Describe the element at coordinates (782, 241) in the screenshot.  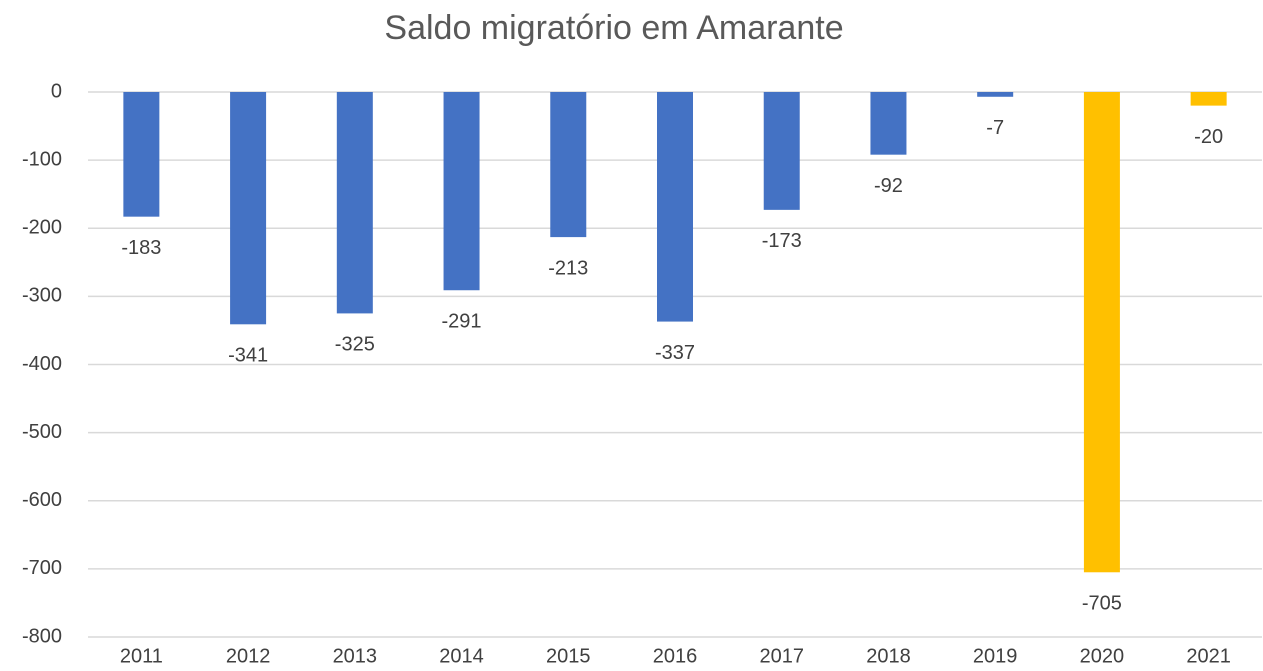
I see `data-label: -173` at that location.